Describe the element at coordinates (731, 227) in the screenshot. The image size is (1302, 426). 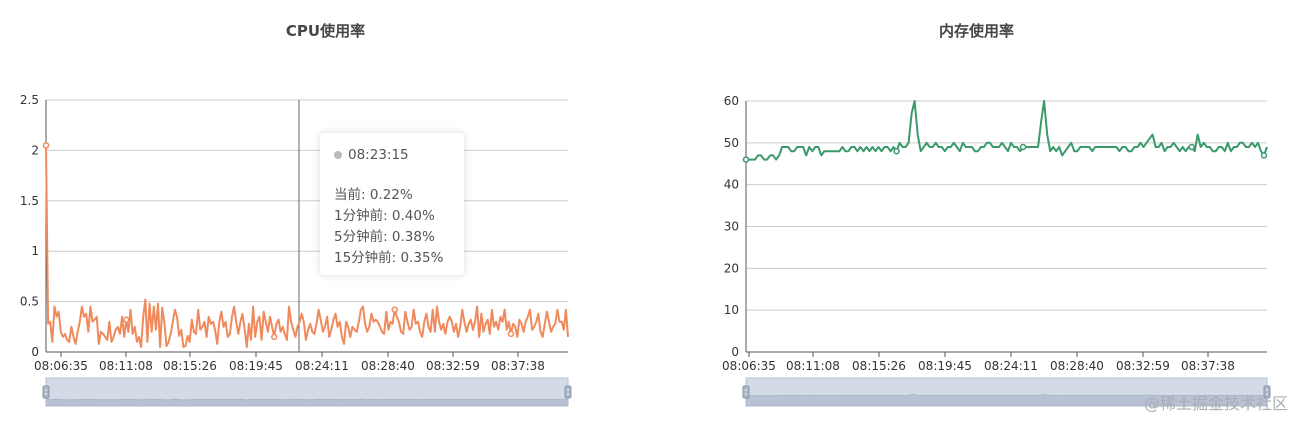
I see `y-tick-label: 30` at that location.